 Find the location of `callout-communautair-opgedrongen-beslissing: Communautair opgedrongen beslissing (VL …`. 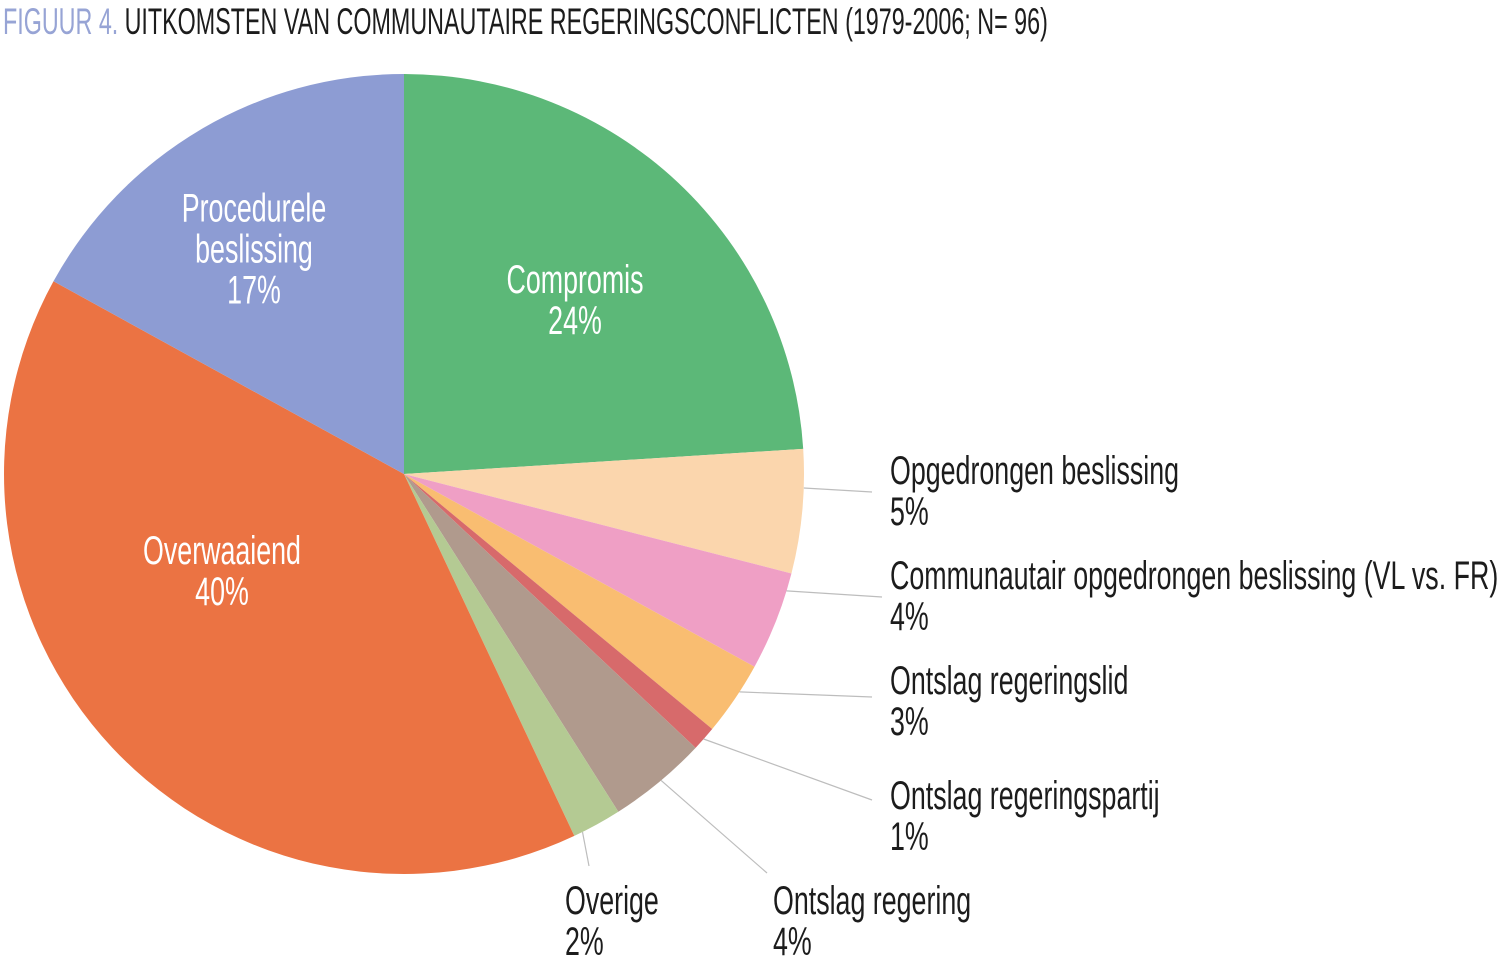

callout-communautair-opgedrongen-beslissing: Communautair opgedrongen beslissing (VL … is located at coordinates (1194, 597).